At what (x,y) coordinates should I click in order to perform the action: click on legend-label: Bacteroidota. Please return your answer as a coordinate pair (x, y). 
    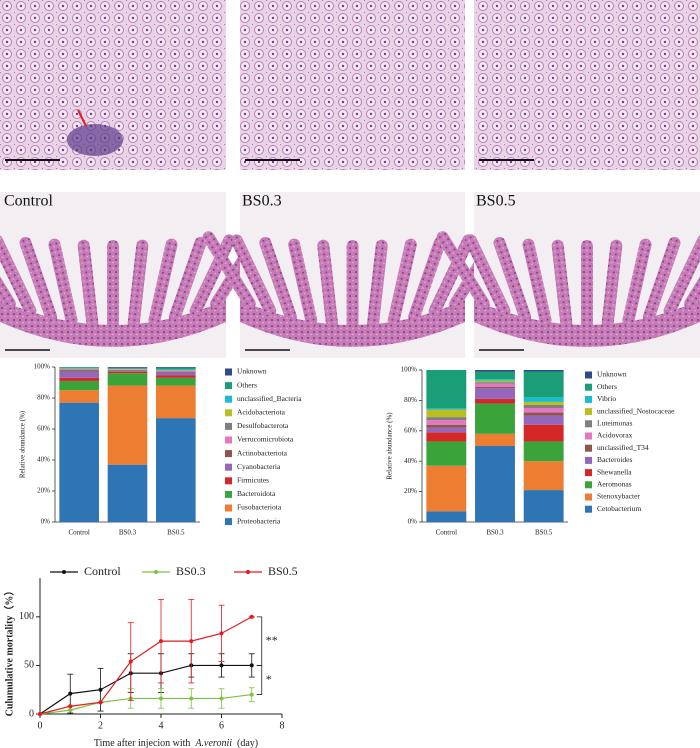
    Looking at the image, I should click on (256, 493).